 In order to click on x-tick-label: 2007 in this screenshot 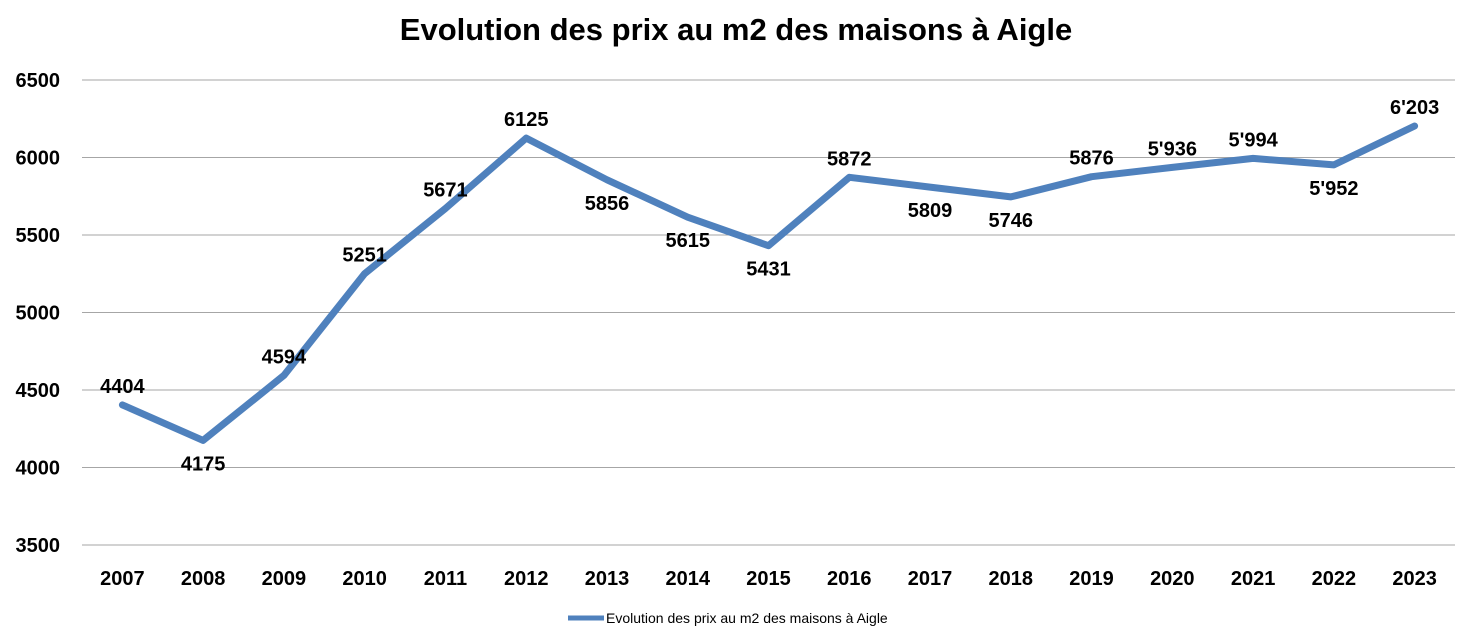, I will do `click(122, 579)`.